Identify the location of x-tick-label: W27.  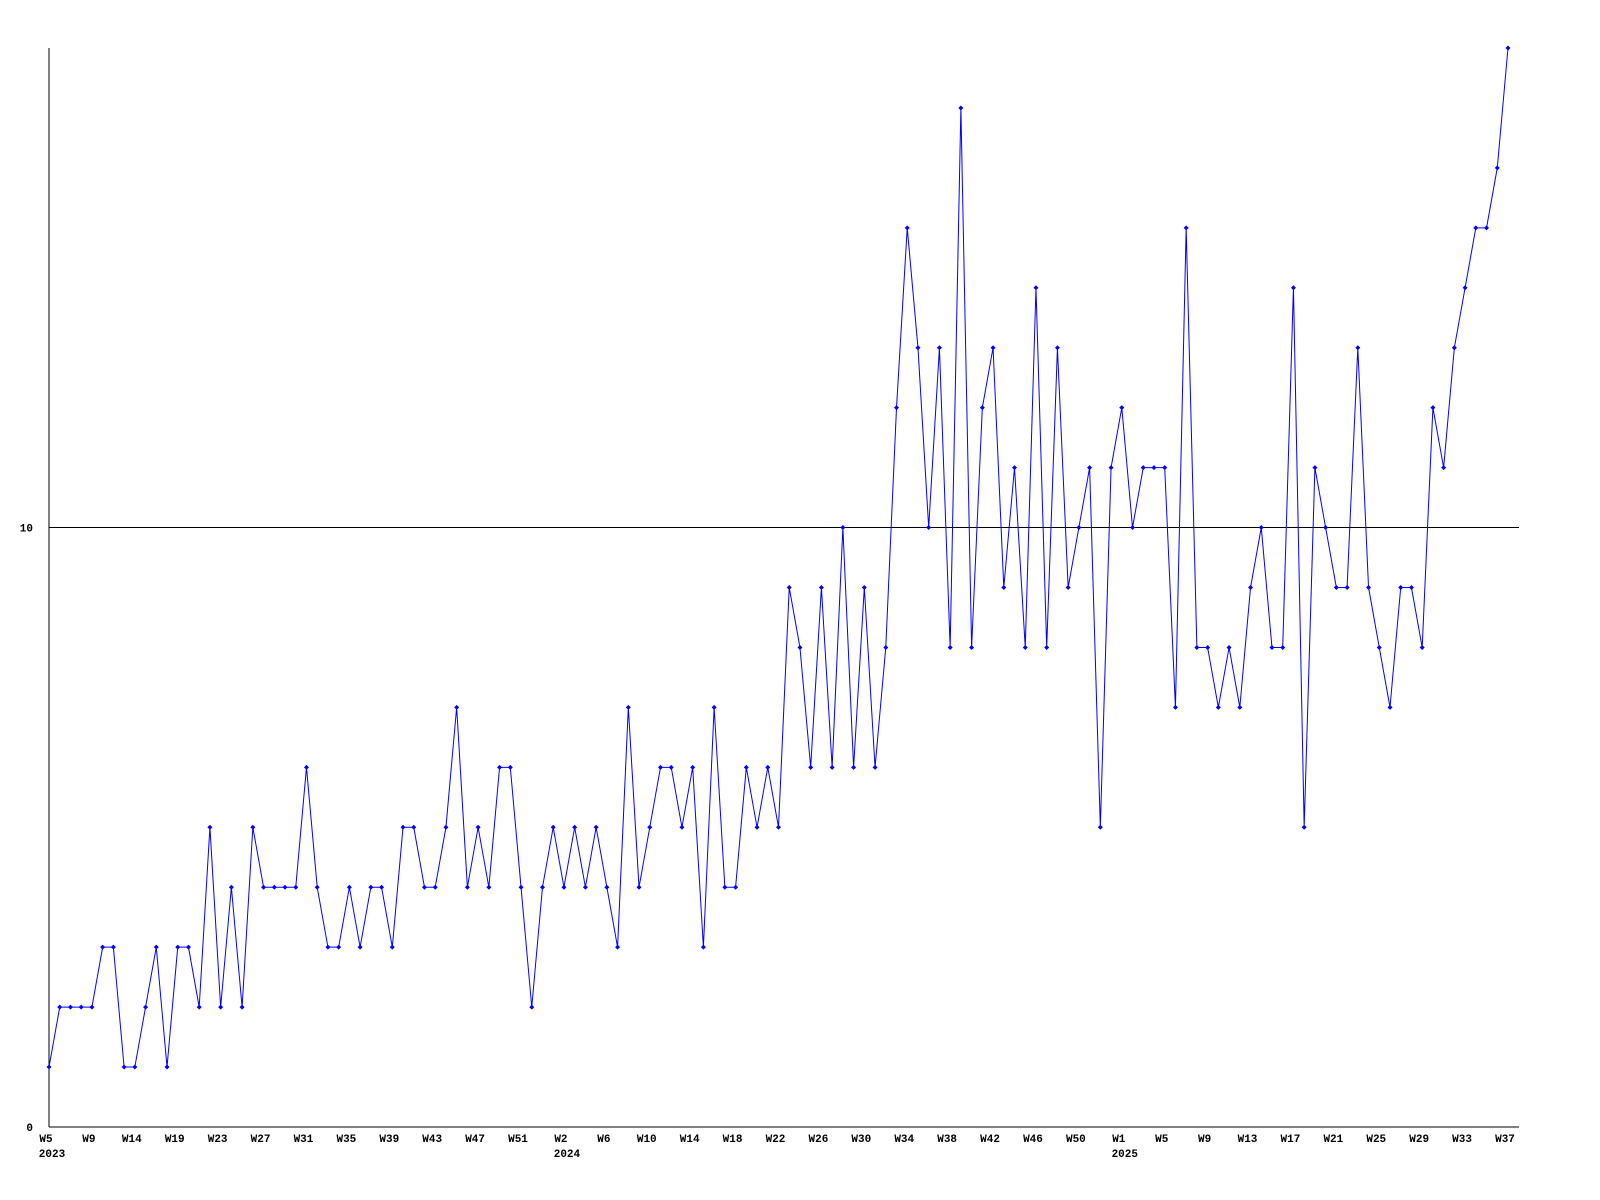
(261, 1140).